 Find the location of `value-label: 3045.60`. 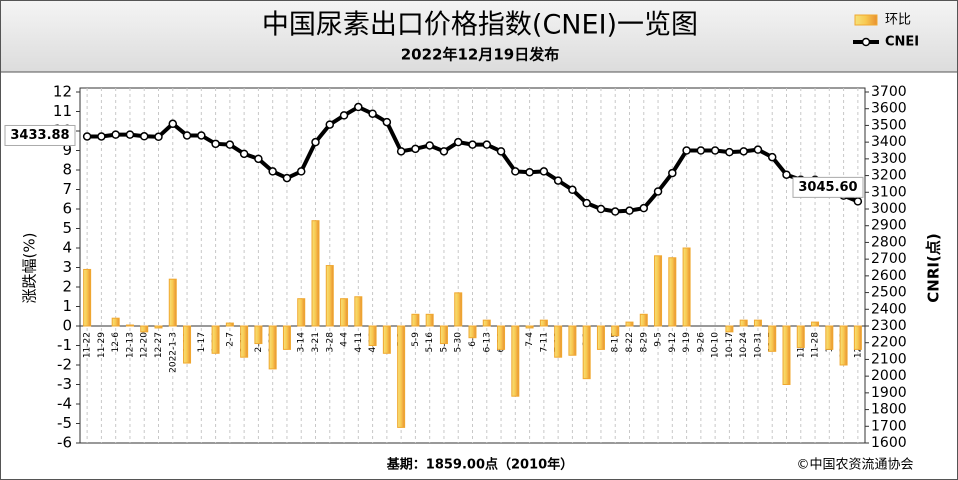

value-label: 3045.60 is located at coordinates (827, 187).